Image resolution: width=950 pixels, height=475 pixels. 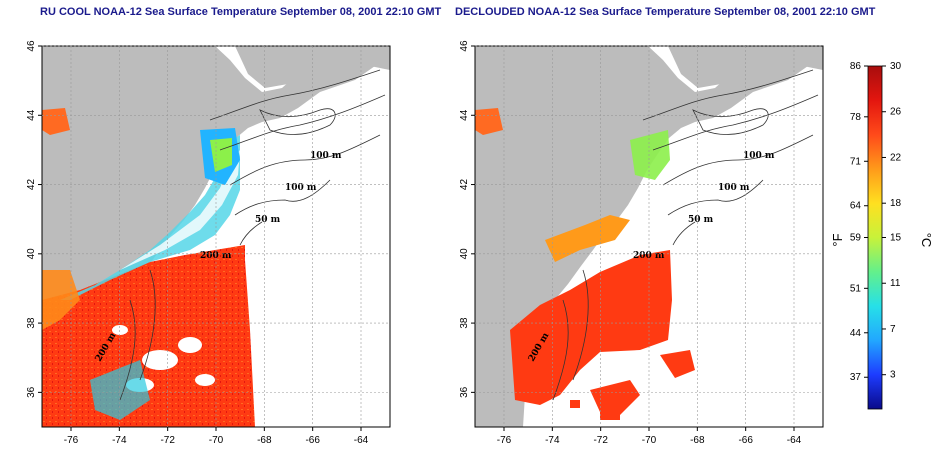 What do you see at coordinates (896, 238) in the screenshot?
I see `celsius-tick-label: 15` at bounding box center [896, 238].